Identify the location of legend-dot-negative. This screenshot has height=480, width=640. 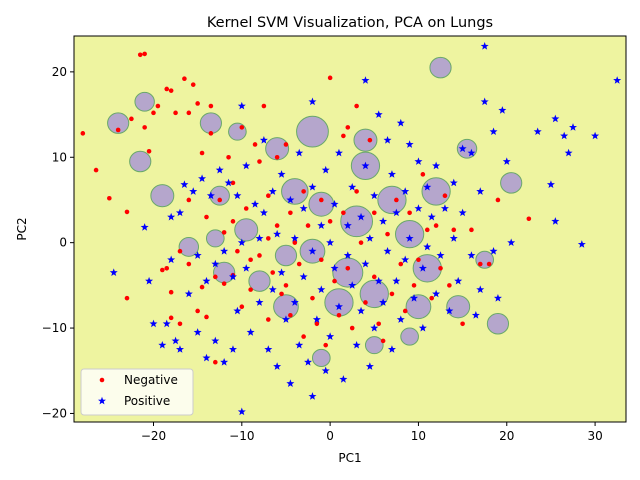
(102, 380).